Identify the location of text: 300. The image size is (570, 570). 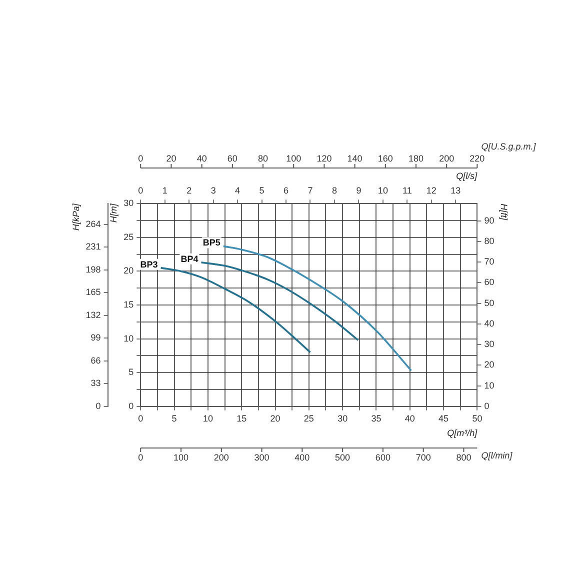
(262, 457).